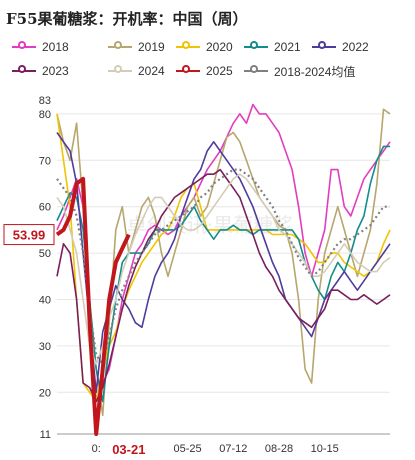 The width and height of the screenshot is (415, 460). I want to click on y-tick-label: 70, so click(45, 161).